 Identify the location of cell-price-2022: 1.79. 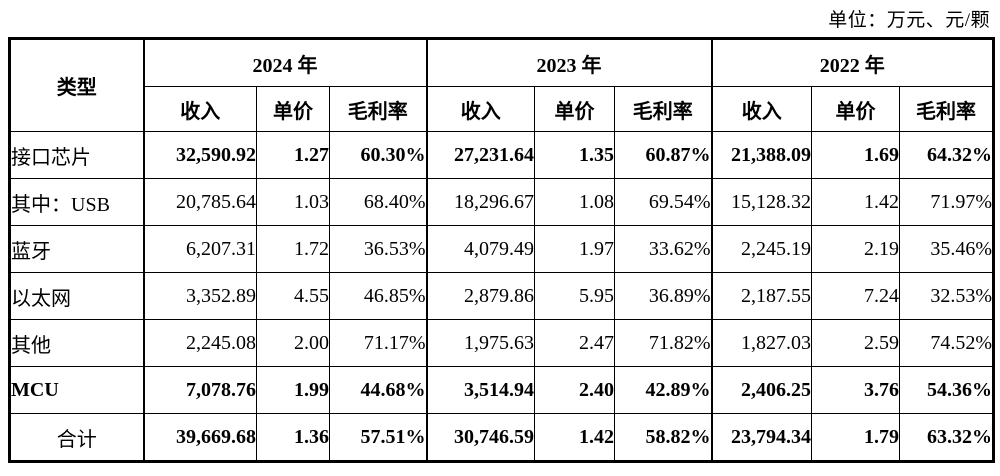
(856, 437).